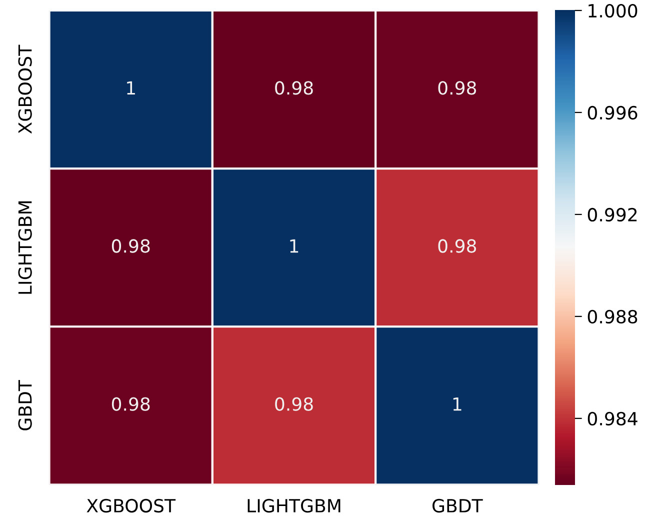 The width and height of the screenshot is (657, 524). Describe the element at coordinates (131, 505) in the screenshot. I see `x-tick-label: XGBOOST` at that location.